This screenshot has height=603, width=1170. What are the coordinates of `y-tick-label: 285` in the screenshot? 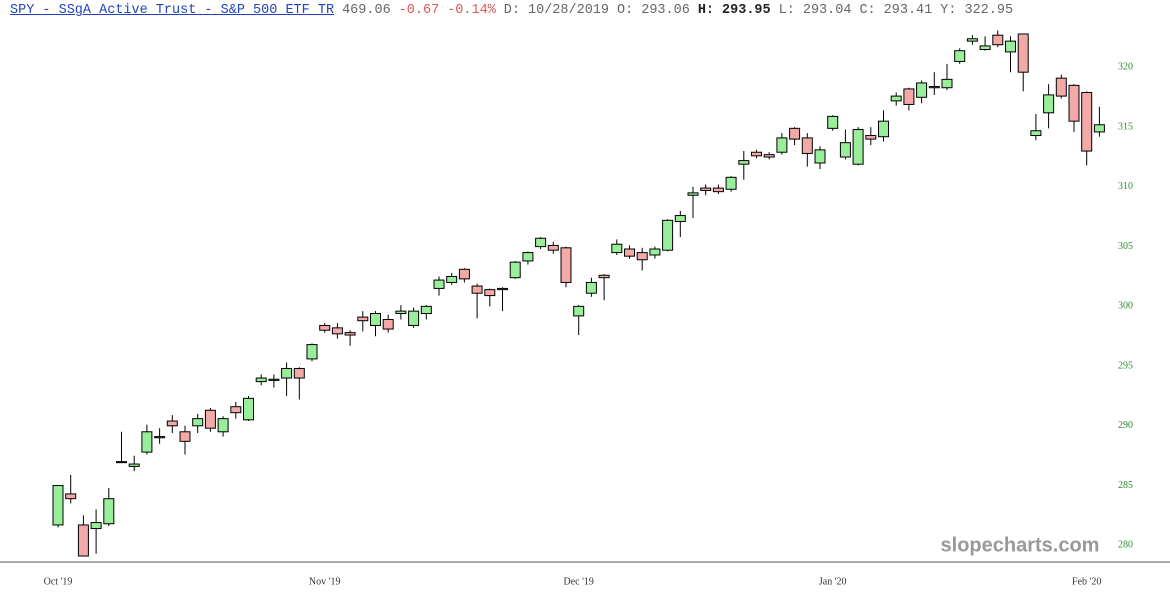 It's located at (1125, 485).